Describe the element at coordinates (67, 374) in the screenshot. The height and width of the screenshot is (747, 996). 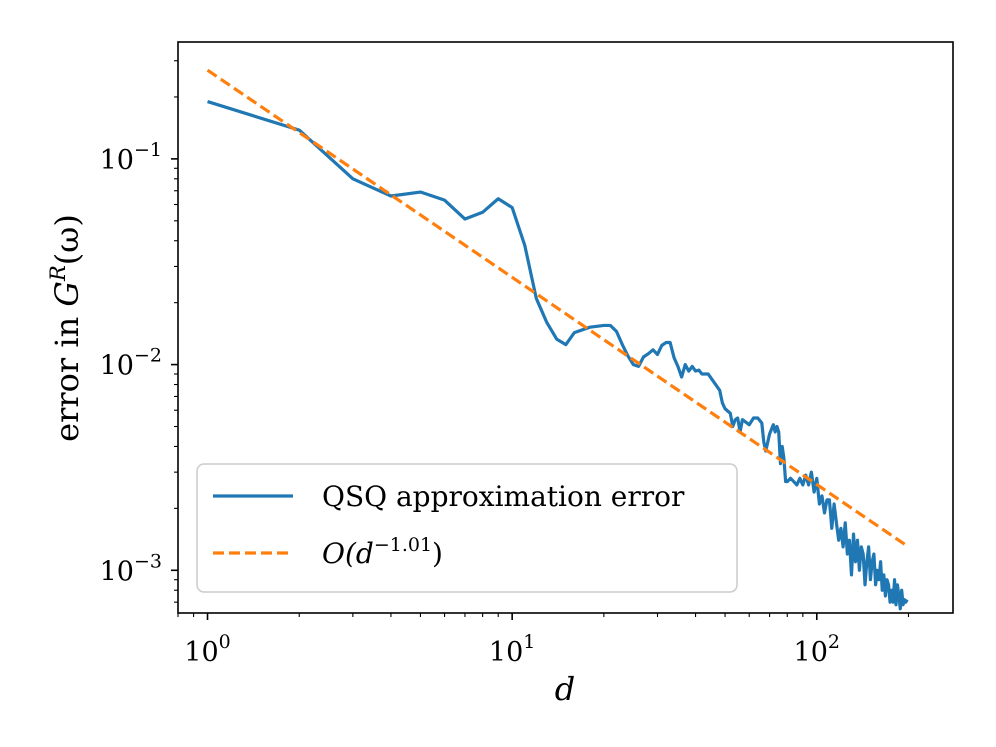
I see `y-axis-label-prefix: error in` at that location.